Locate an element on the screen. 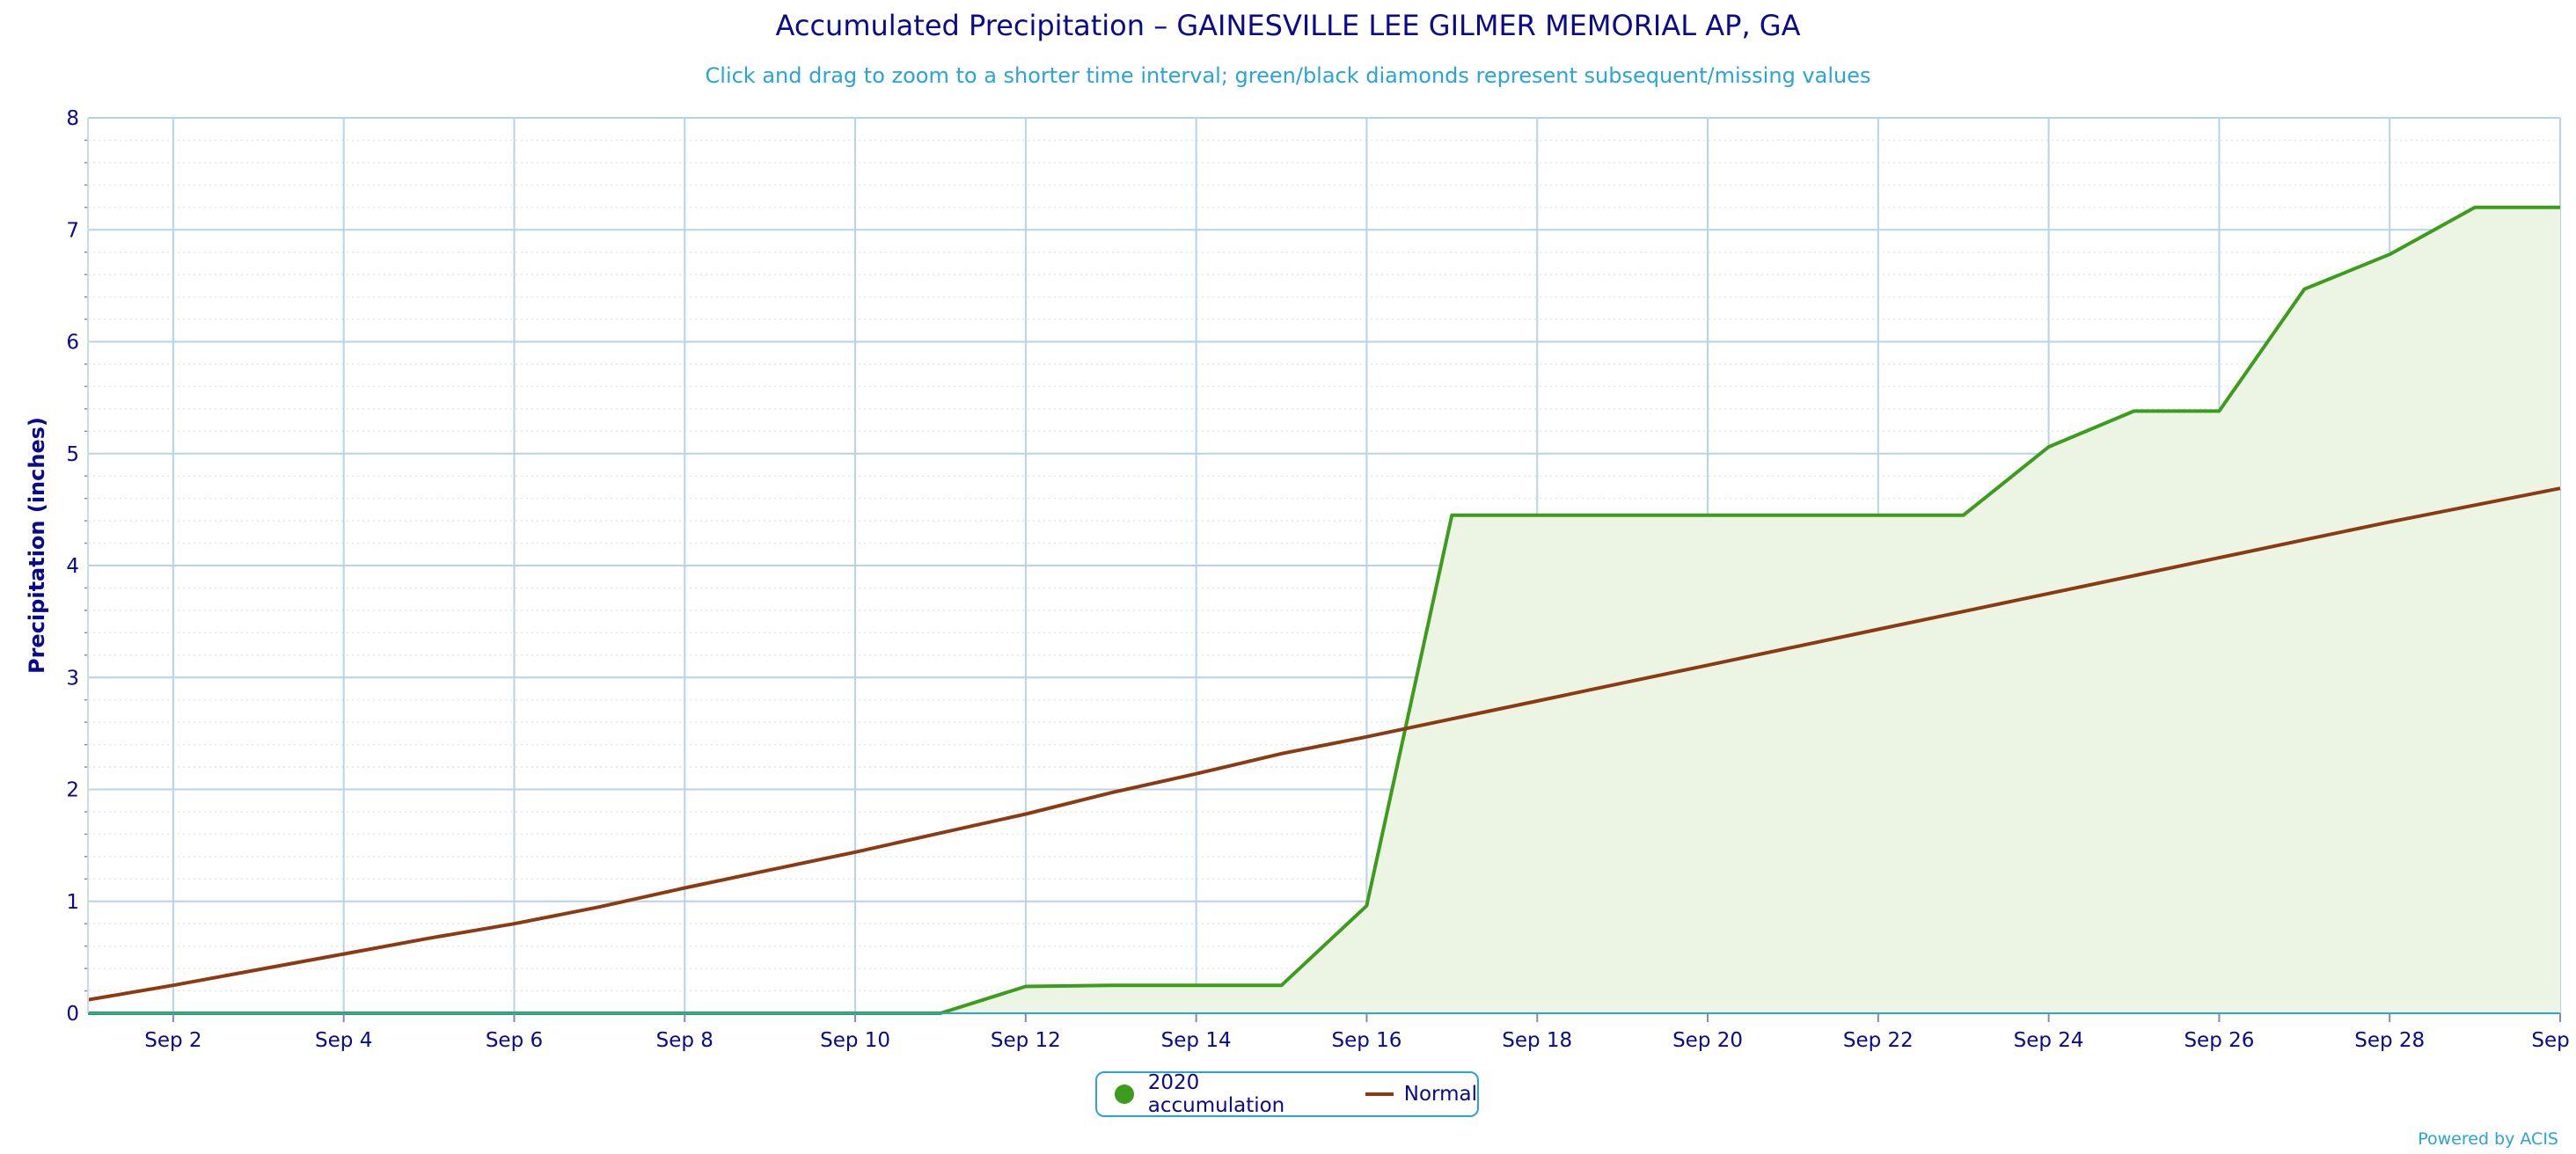 This screenshot has height=1154, width=2576. legend-marker-normal is located at coordinates (1379, 1094).